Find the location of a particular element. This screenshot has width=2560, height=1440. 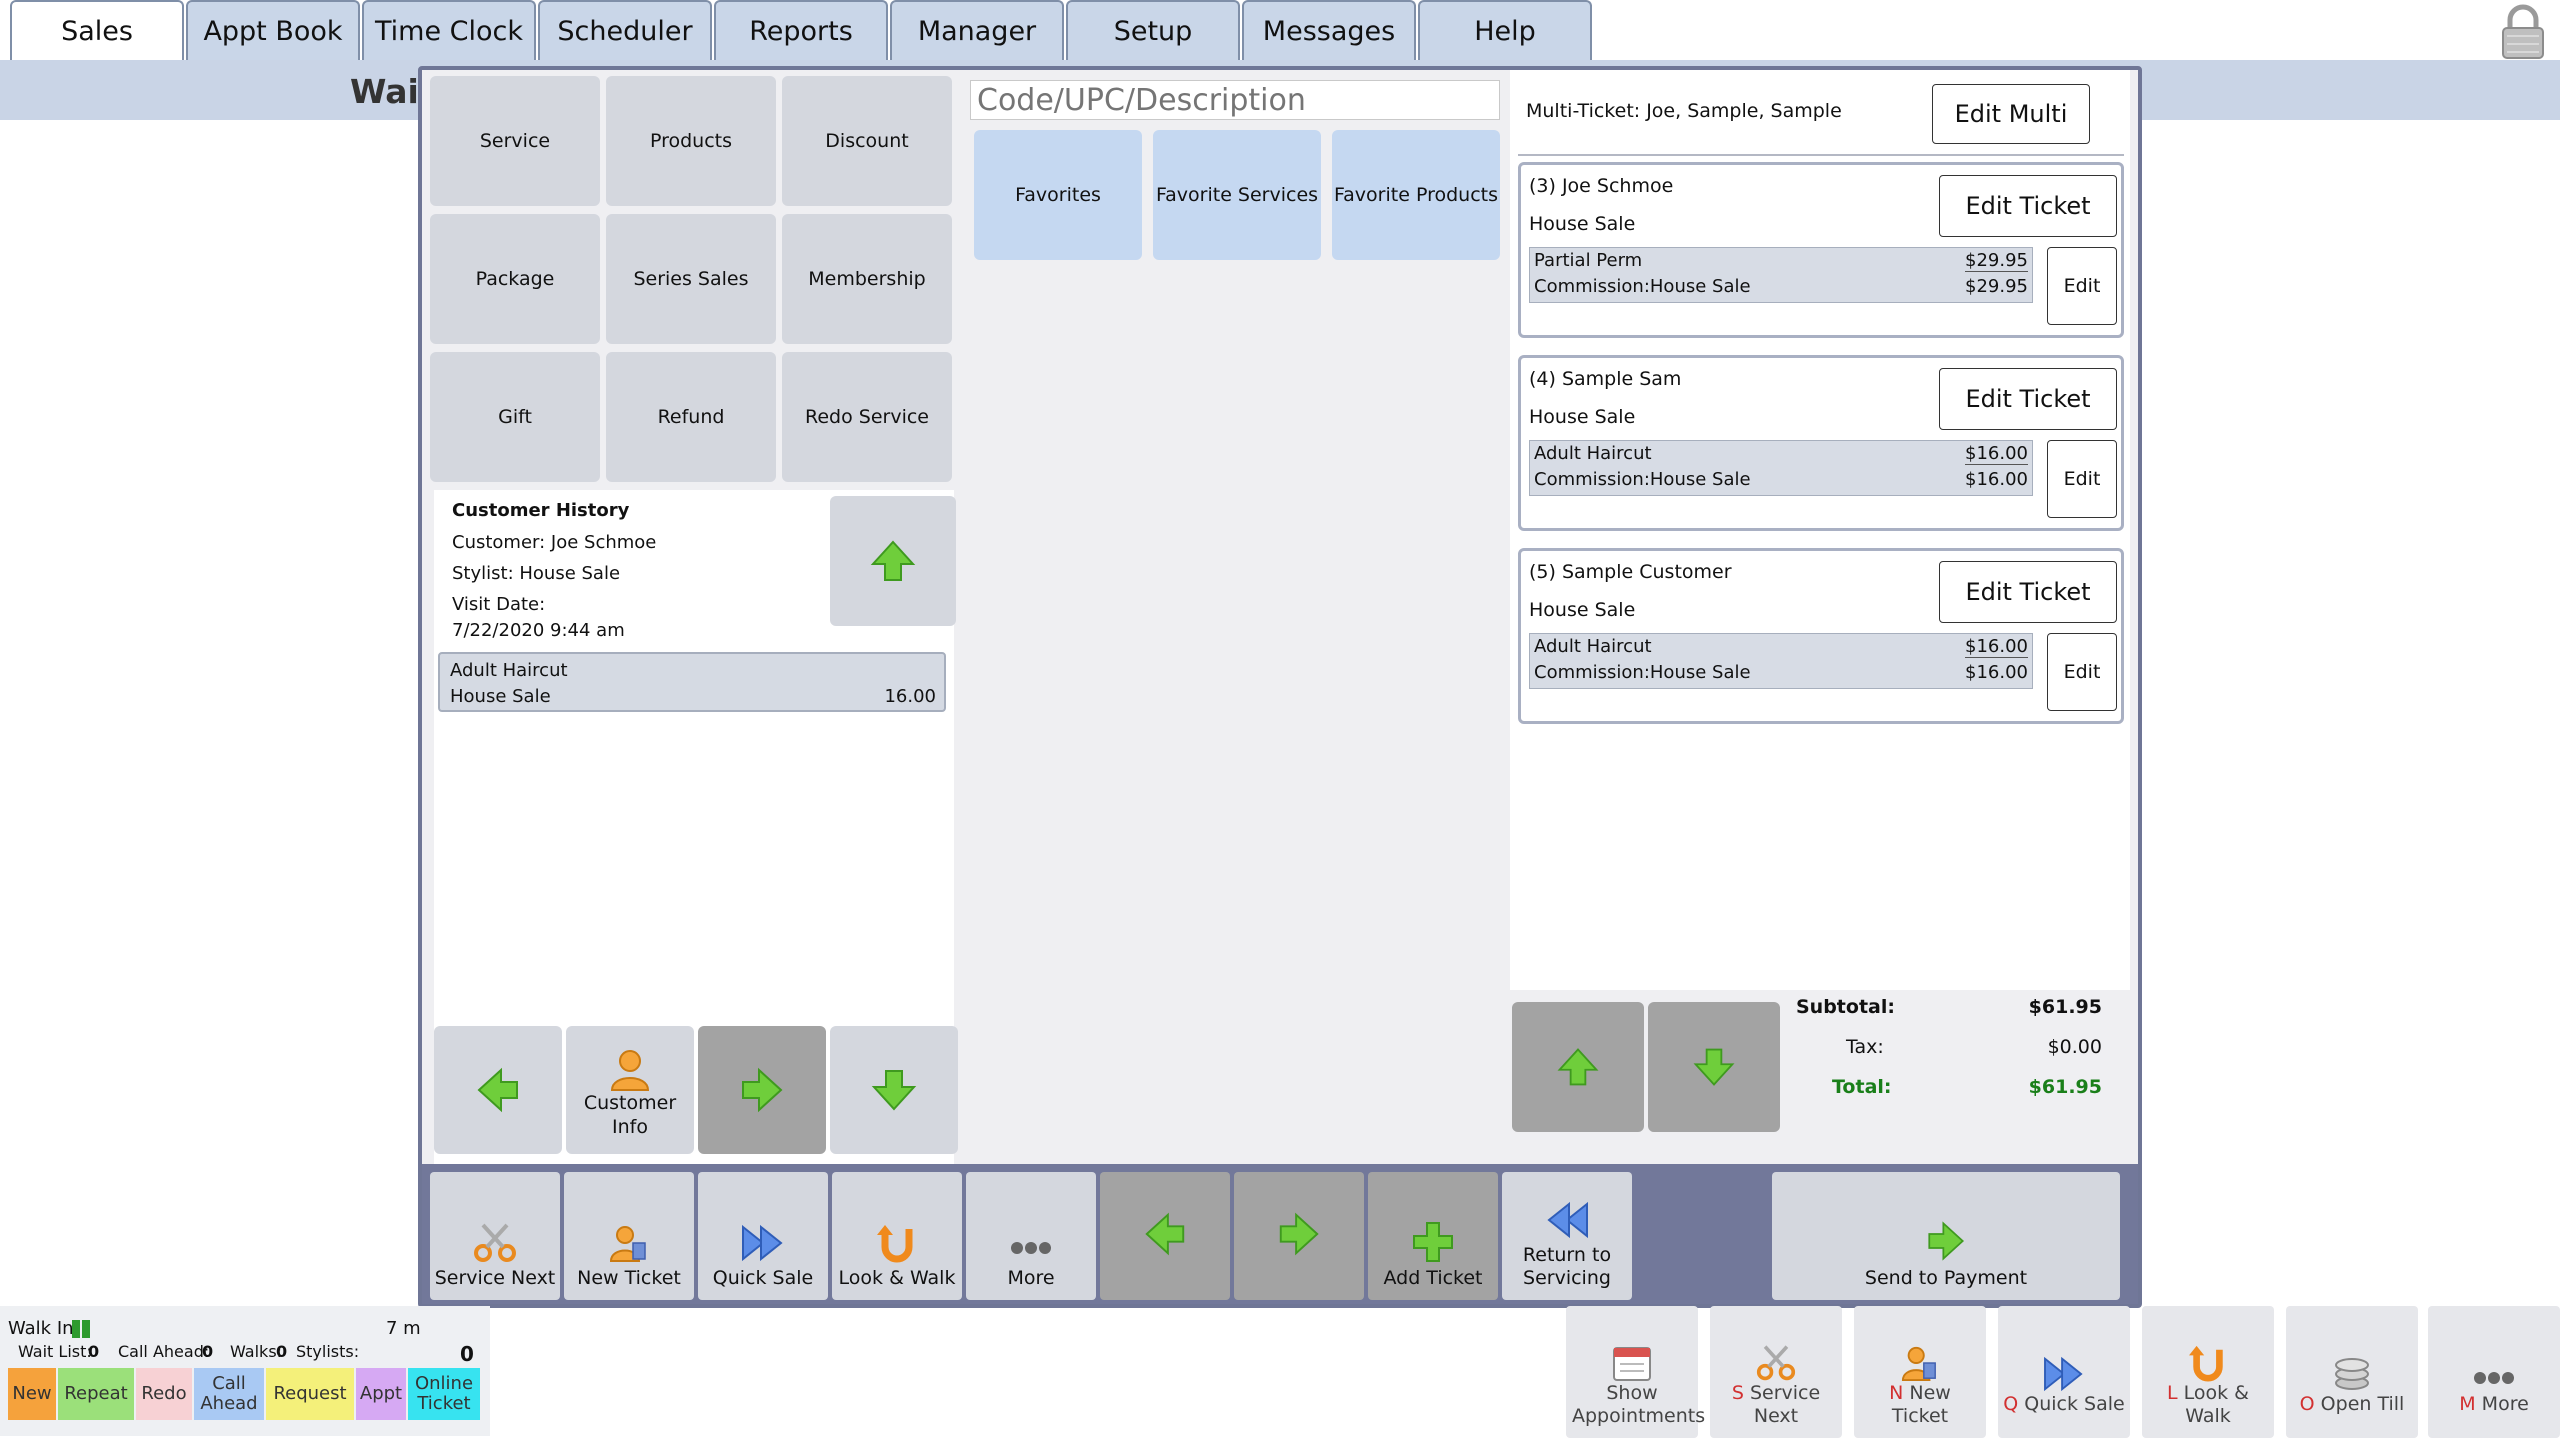

show-appointments-button: Show Appointments is located at coordinates (1635, 1372).